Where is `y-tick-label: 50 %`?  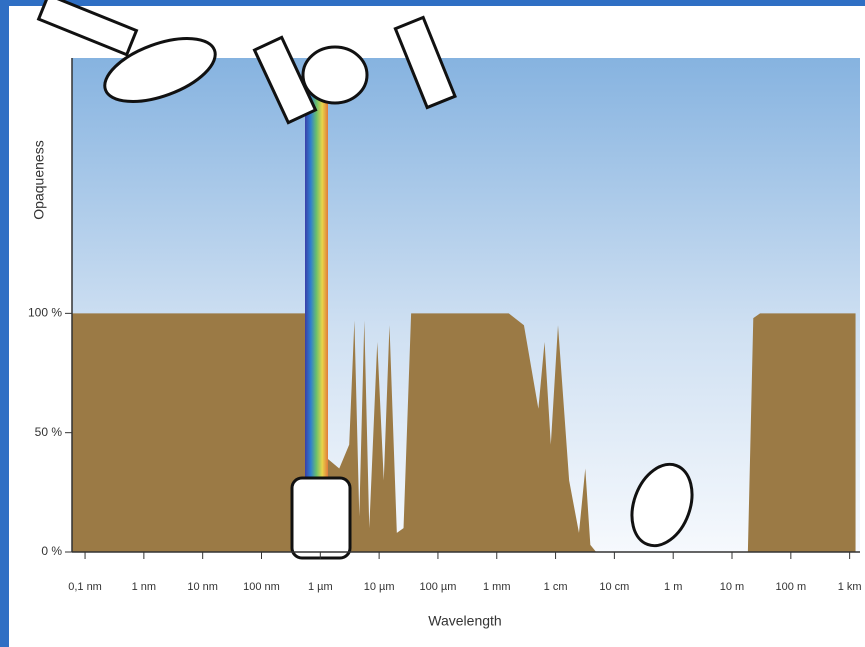 y-tick-label: 50 % is located at coordinates (49, 432).